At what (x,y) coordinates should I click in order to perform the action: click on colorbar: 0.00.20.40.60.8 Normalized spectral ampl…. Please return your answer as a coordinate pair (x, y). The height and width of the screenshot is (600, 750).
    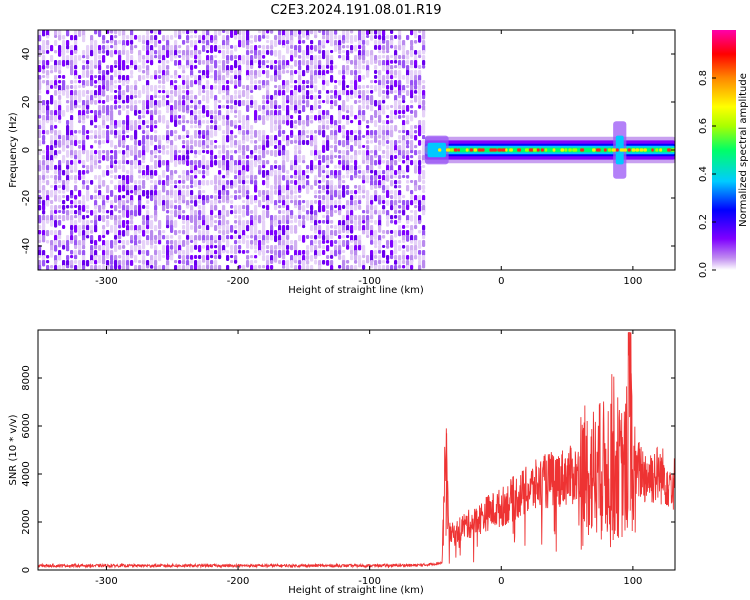
    Looking at the image, I should click on (723, 154).